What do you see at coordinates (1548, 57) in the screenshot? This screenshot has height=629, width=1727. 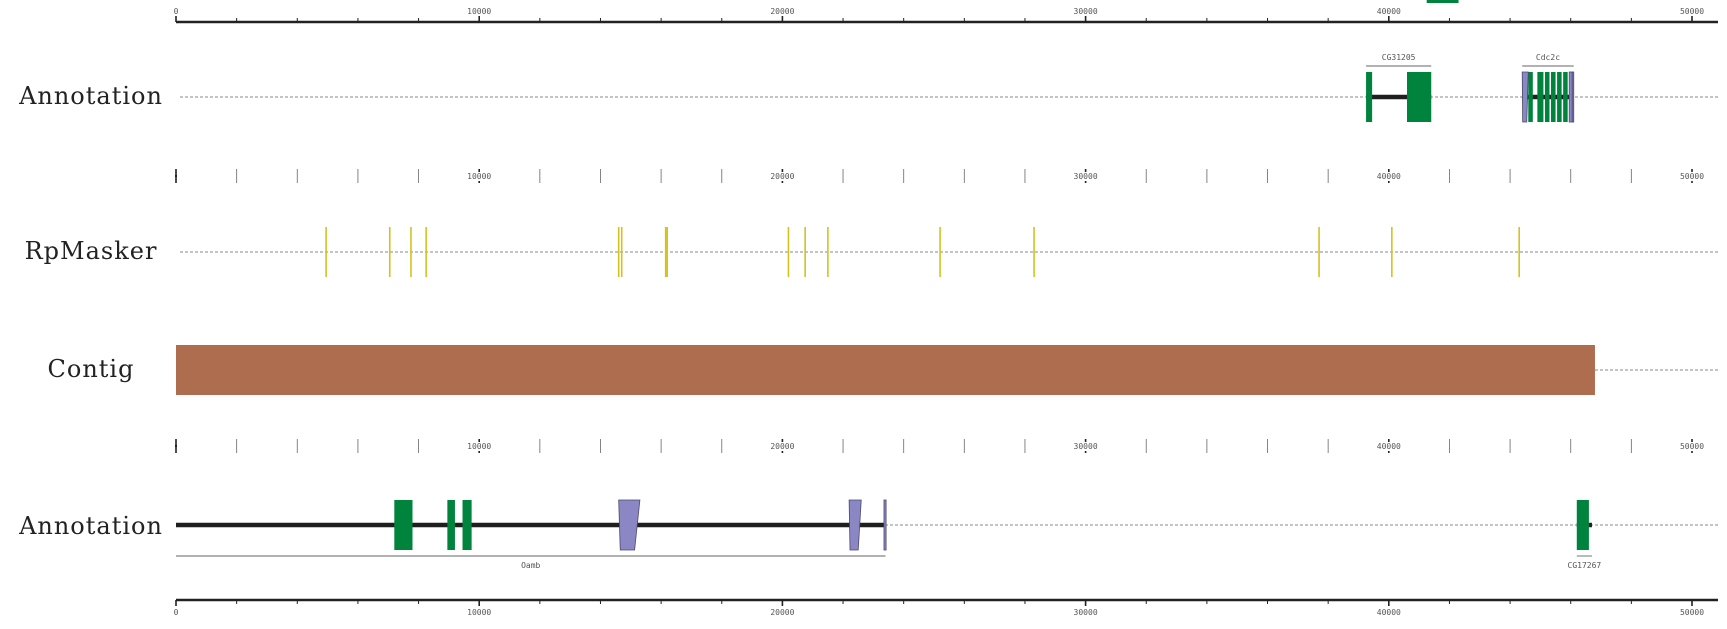 I see `gene-name-label: Cdc2c` at bounding box center [1548, 57].